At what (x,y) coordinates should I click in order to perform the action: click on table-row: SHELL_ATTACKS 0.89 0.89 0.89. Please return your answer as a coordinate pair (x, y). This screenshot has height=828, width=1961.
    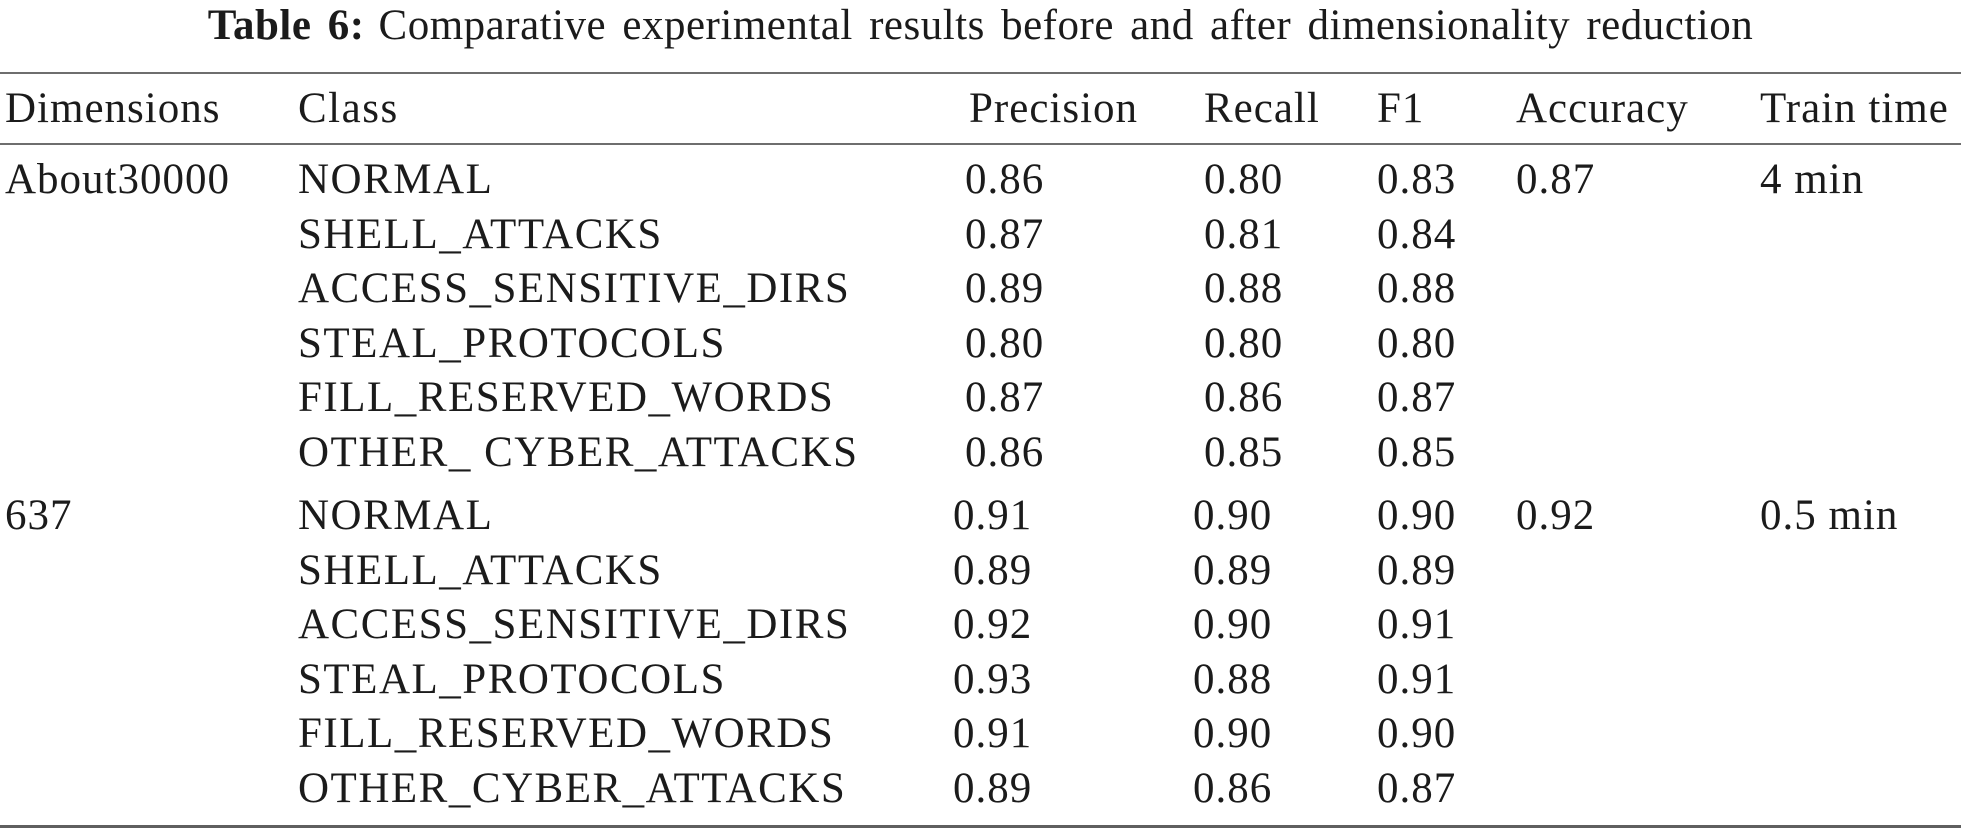
    Looking at the image, I should click on (980, 571).